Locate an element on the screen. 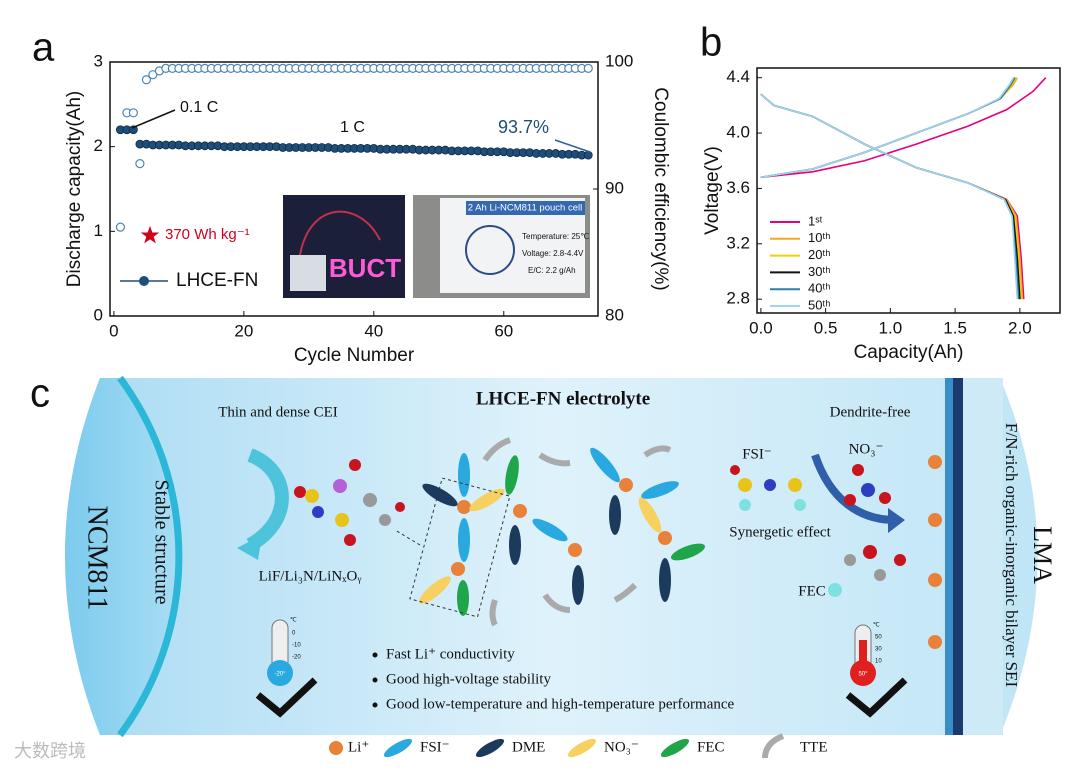 This screenshot has width=1080, height=773. thermo-unit: ℃ is located at coordinates (876, 626).